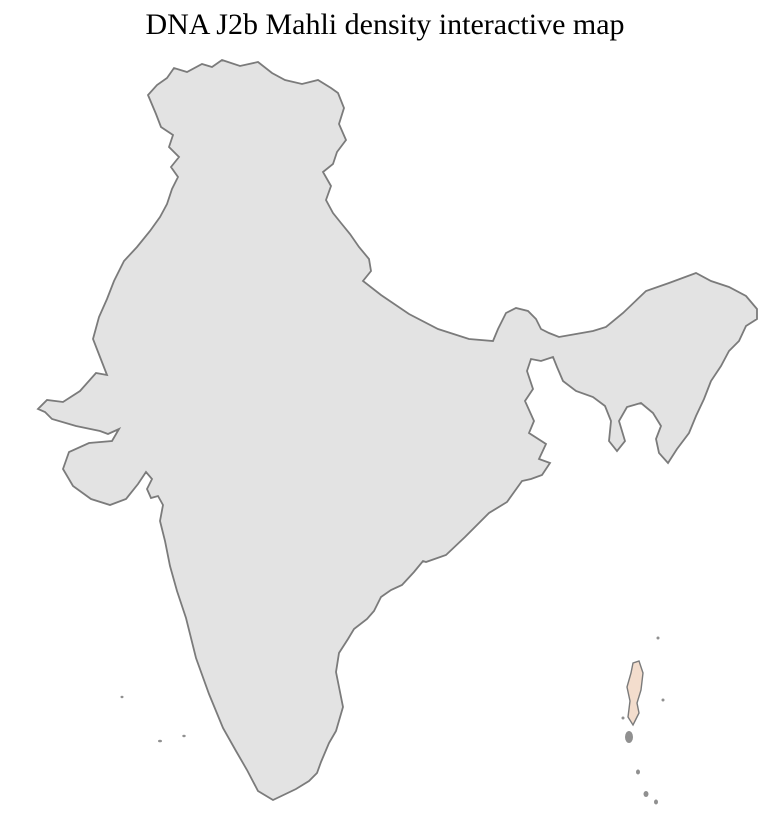  Describe the element at coordinates (385, 24) in the screenshot. I see `page-title: DNA J2b Mahli density interactive map` at that location.